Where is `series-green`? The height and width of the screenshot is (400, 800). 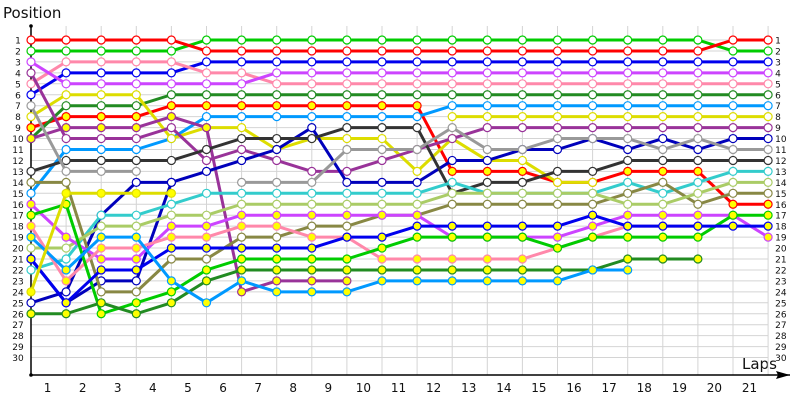 series-green is located at coordinates (399, 45).